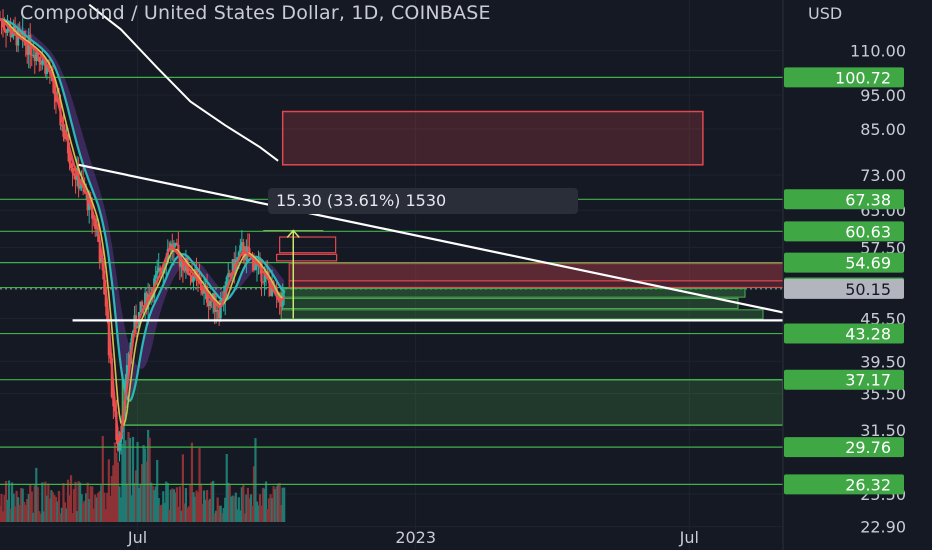 The height and width of the screenshot is (550, 932). What do you see at coordinates (883, 361) in the screenshot?
I see `price-tick-label: 39.50` at bounding box center [883, 361].